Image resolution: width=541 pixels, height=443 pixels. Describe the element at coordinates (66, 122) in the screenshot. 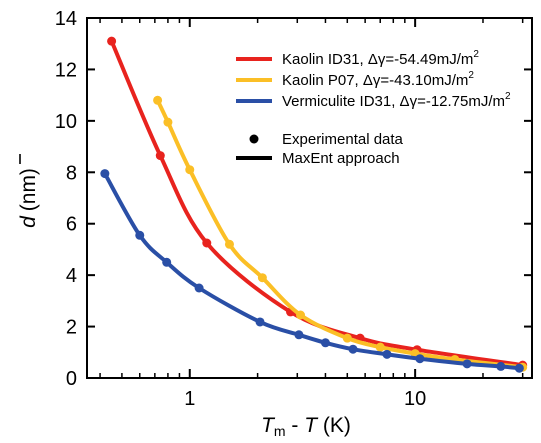

I see `y-tick-label-10: 10` at that location.